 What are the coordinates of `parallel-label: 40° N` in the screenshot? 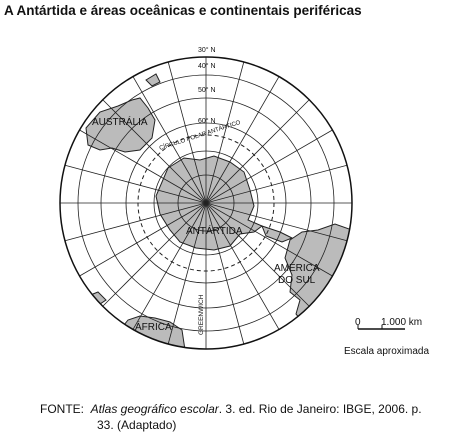 It's located at (207, 66).